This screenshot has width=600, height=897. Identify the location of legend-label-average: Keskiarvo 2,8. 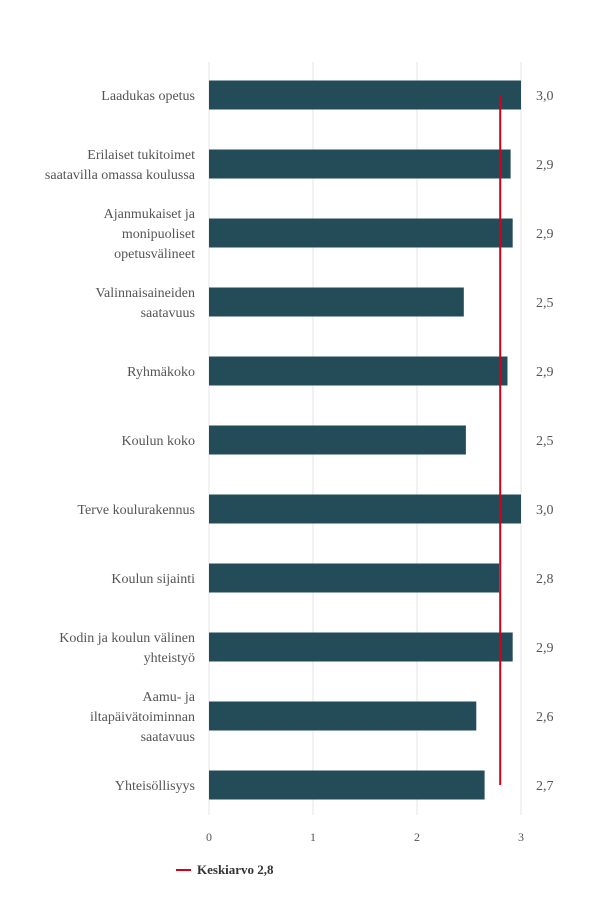
(235, 869).